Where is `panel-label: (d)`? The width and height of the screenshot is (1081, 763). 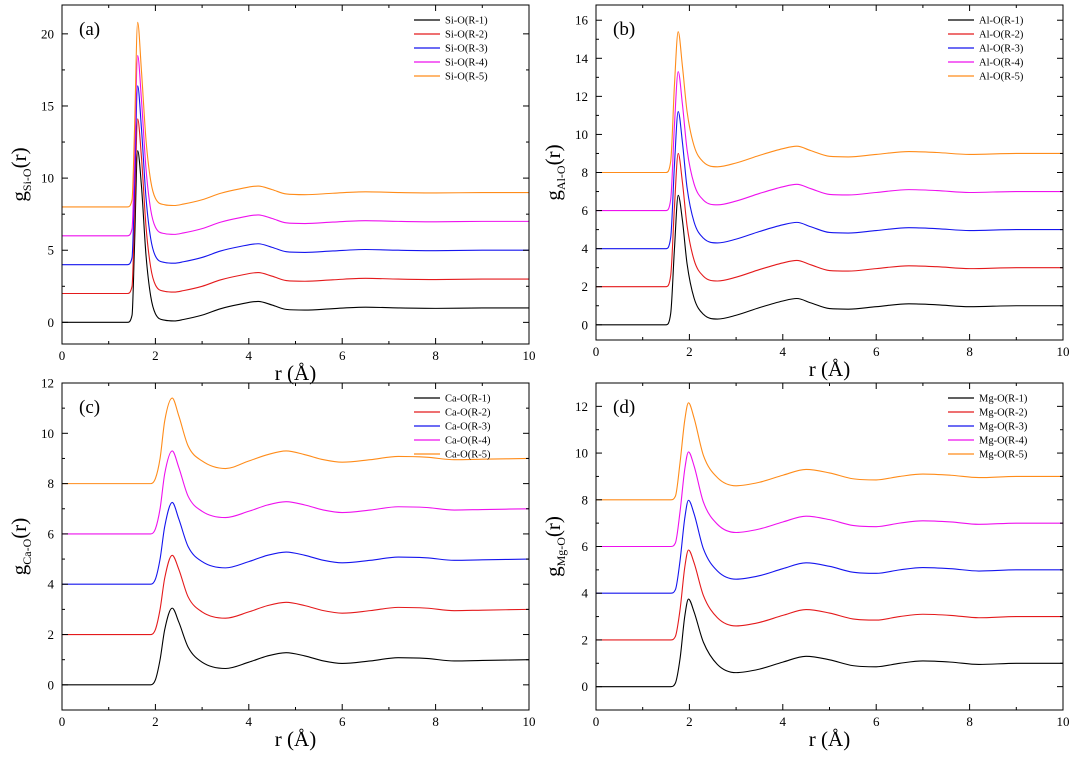
panel-label: (d) is located at coordinates (624, 407).